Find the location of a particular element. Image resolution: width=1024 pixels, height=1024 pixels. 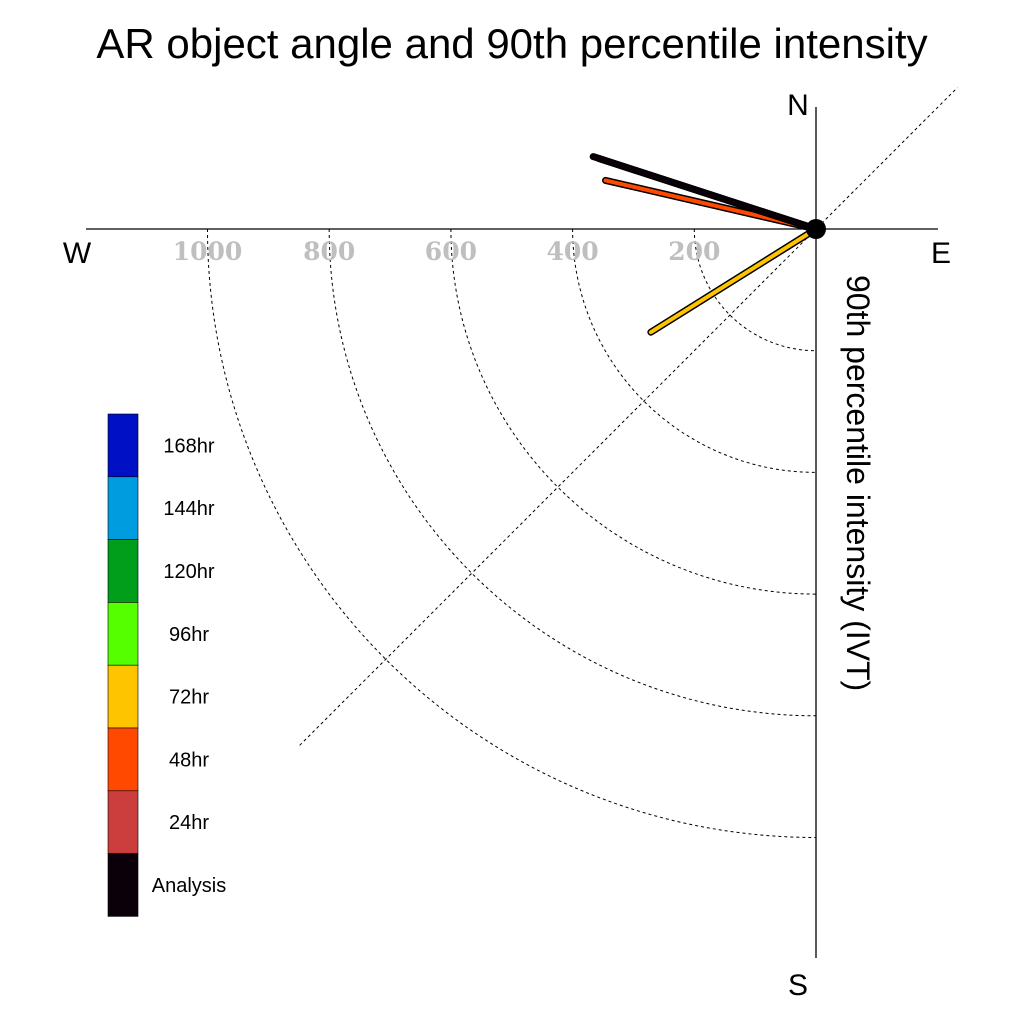

tick-label: 800 is located at coordinates (329, 251).